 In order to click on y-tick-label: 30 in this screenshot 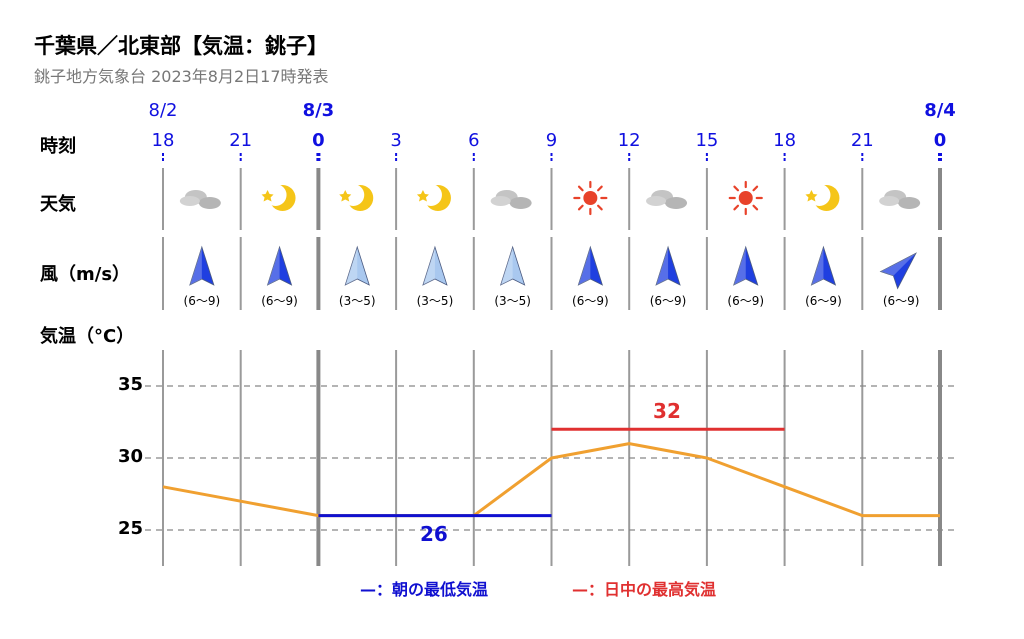, I will do `click(130, 456)`.